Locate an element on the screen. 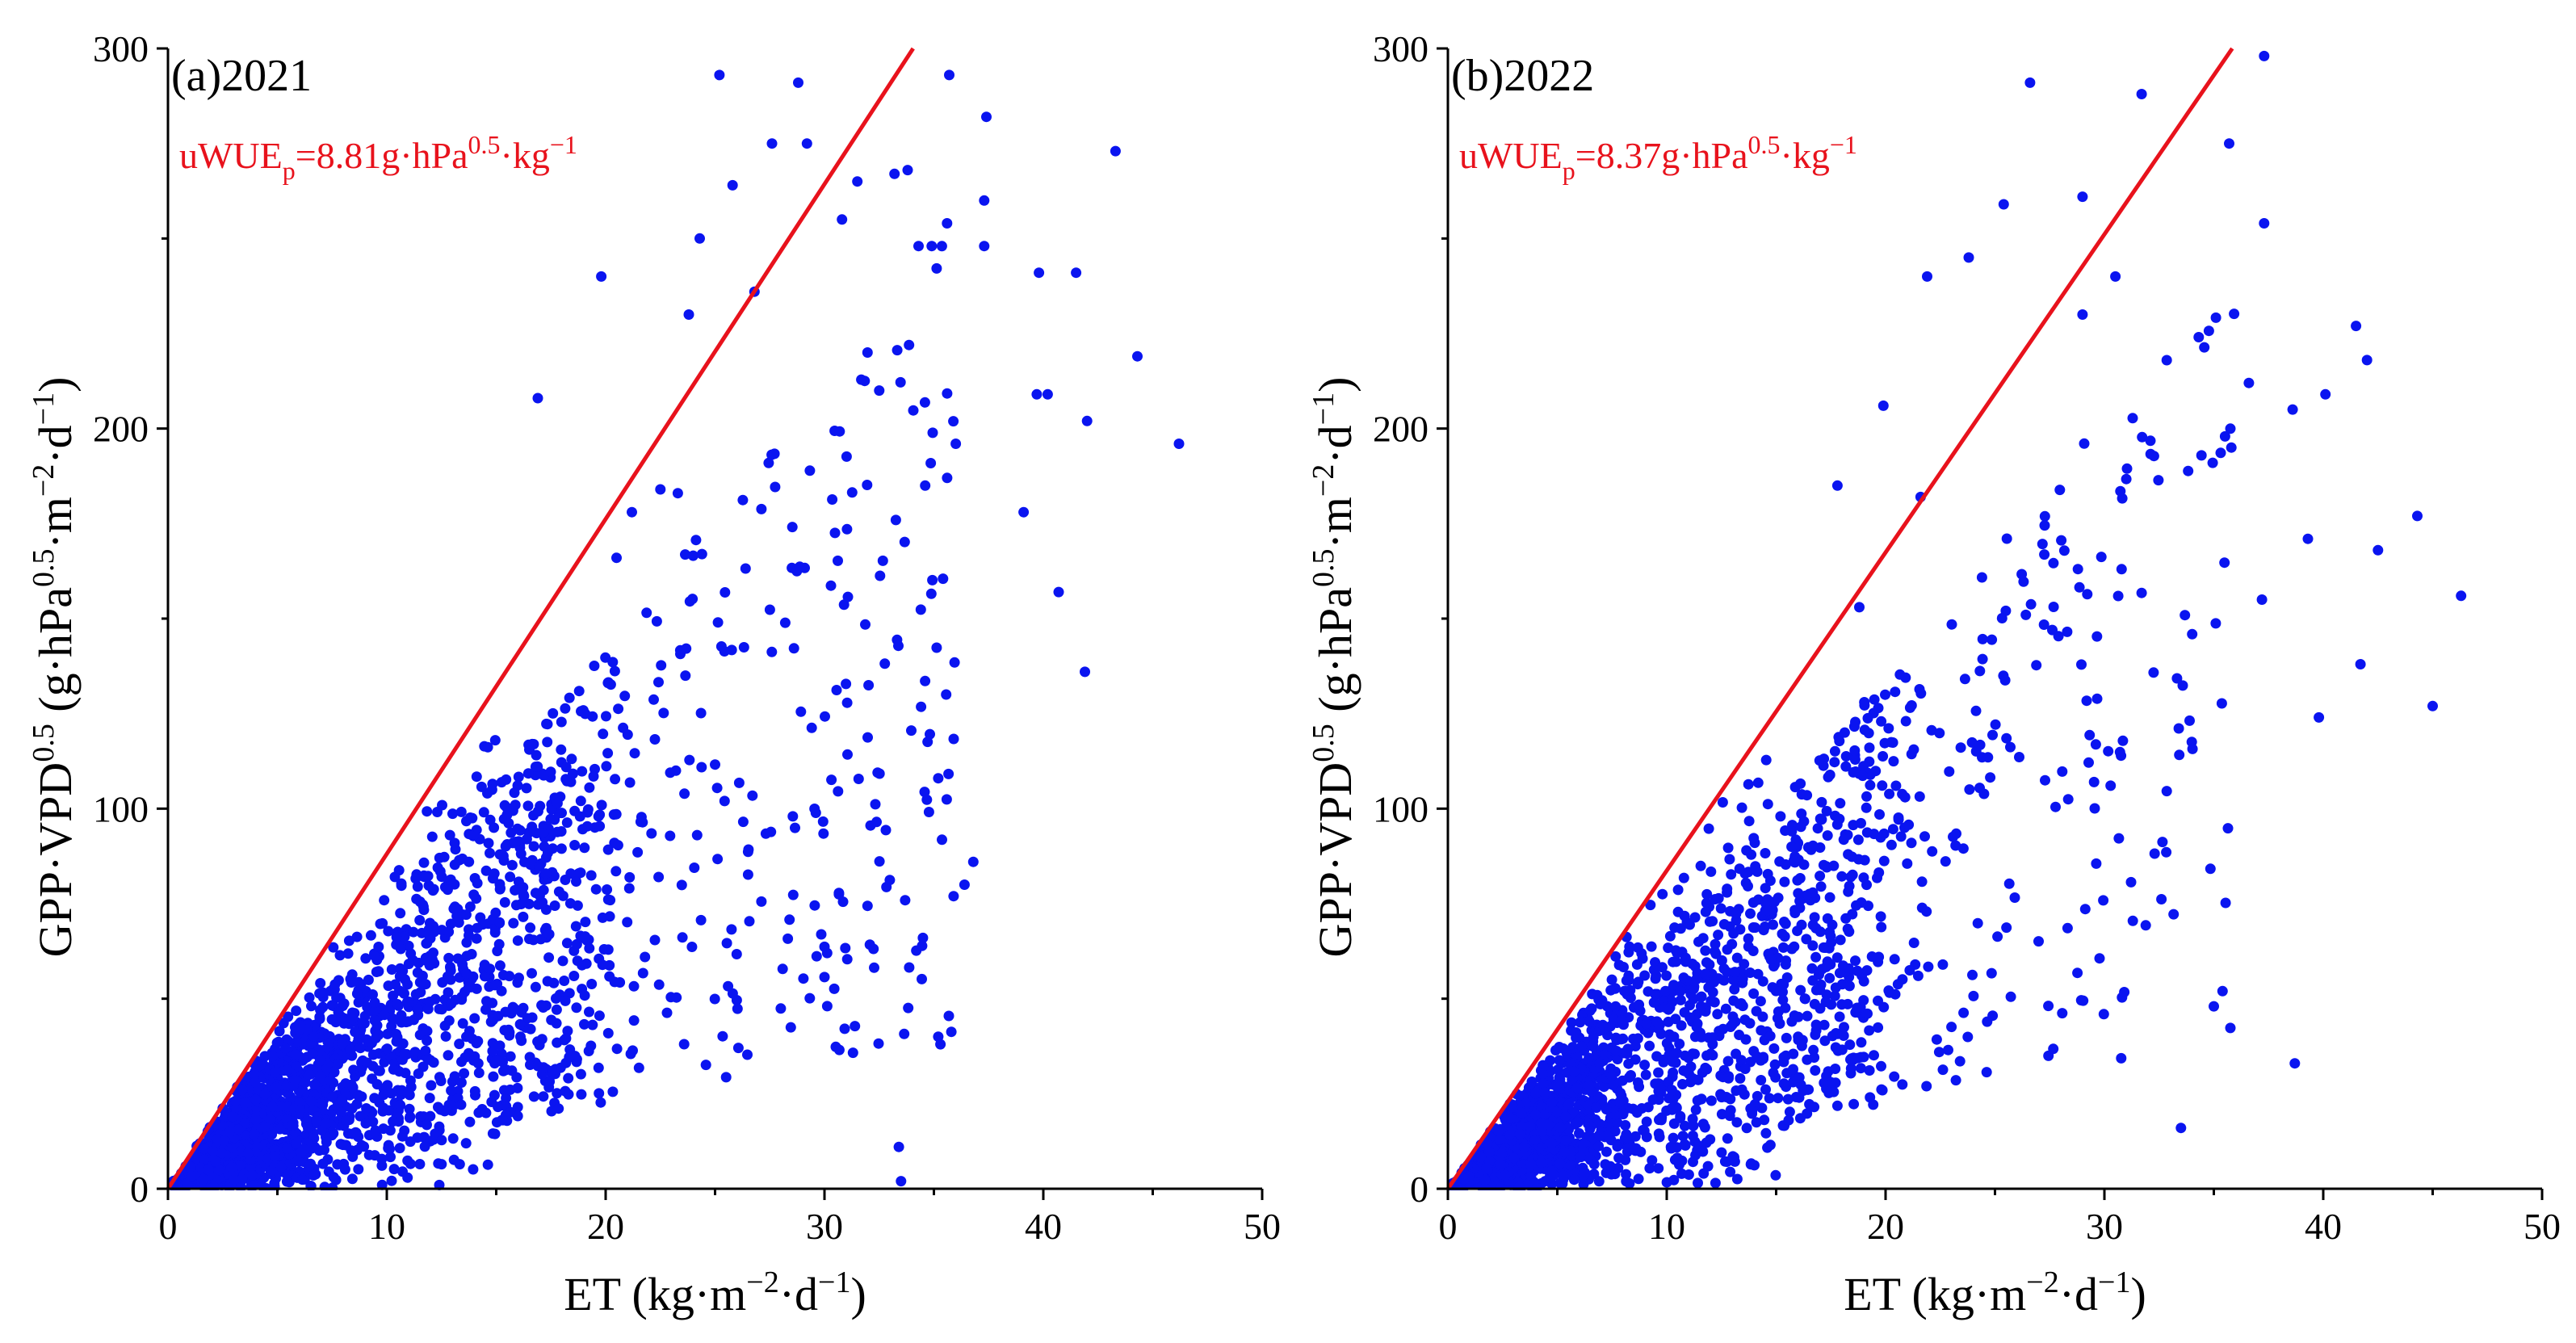  fit-annotation: uWUEp=8.37g·hPa0.5·kg−1 is located at coordinates (1658, 157).